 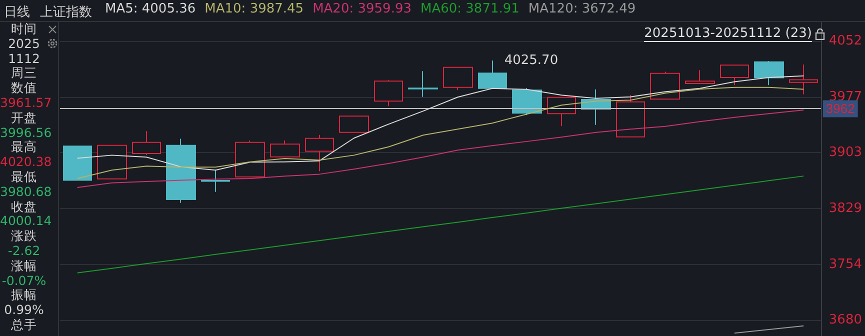 What do you see at coordinates (24, 250) in the screenshot?
I see `text: -2.62` at bounding box center [24, 250].